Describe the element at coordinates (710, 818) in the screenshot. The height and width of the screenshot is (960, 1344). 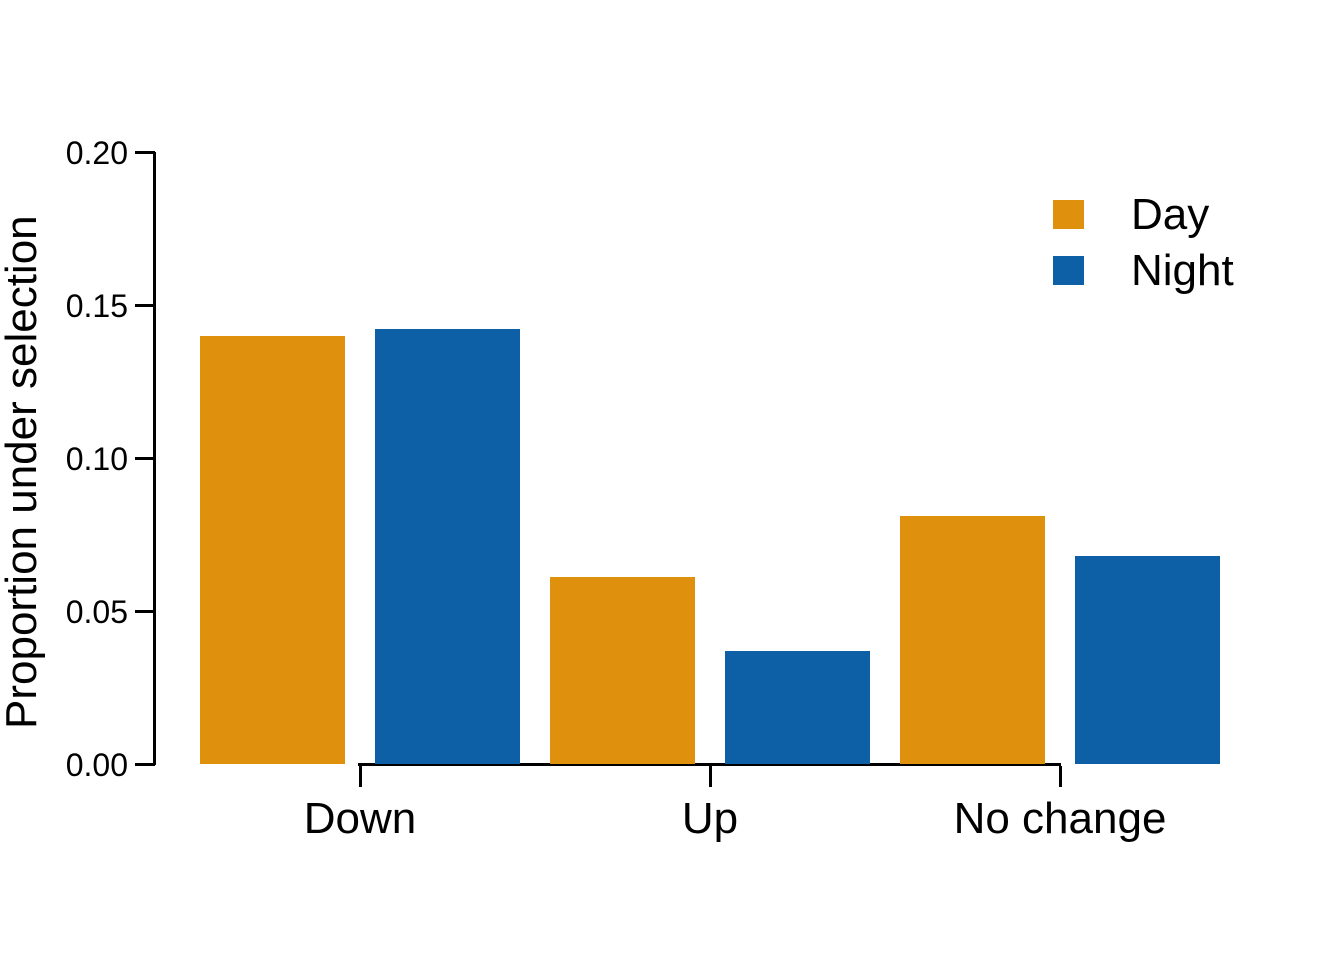
I see `x-category-label-up: Up` at that location.